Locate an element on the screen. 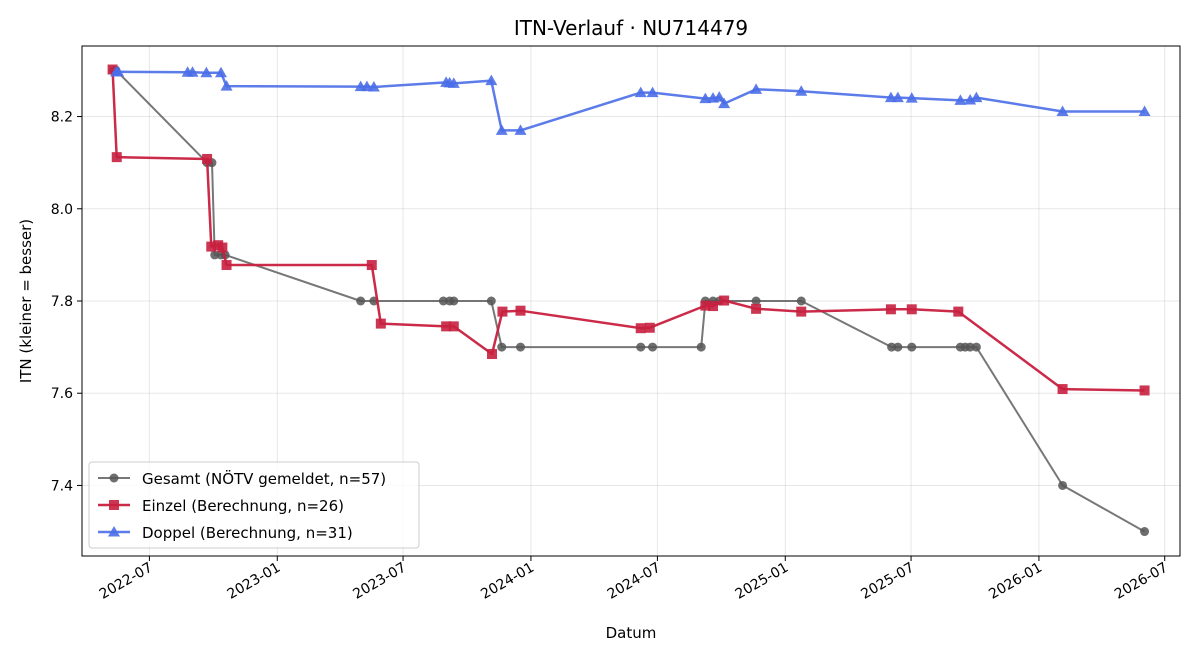 This screenshot has height=660, width=1200. x-tick-label: 2026-07 is located at coordinates (1141, 581).